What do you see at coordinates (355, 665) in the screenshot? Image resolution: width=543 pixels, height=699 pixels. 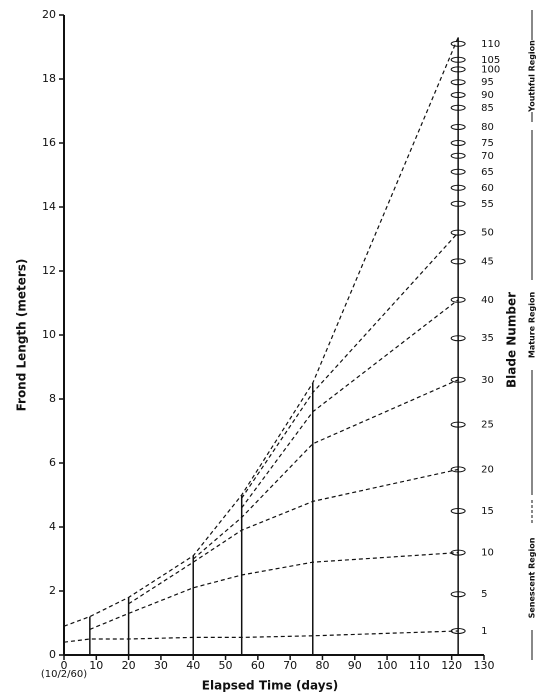 I see `x-tick-label: 90` at bounding box center [355, 665].